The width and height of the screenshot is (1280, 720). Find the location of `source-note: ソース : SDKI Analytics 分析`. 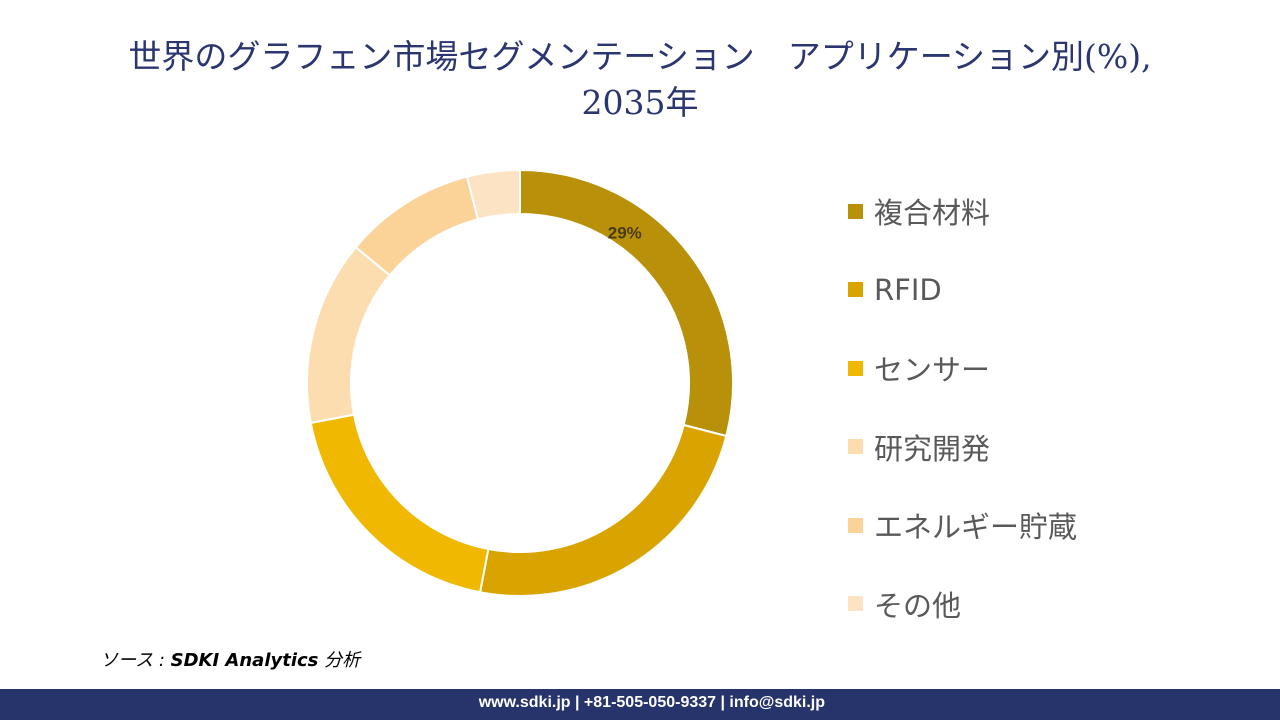

source-note: ソース : SDKI Analytics 分析 is located at coordinates (230, 659).